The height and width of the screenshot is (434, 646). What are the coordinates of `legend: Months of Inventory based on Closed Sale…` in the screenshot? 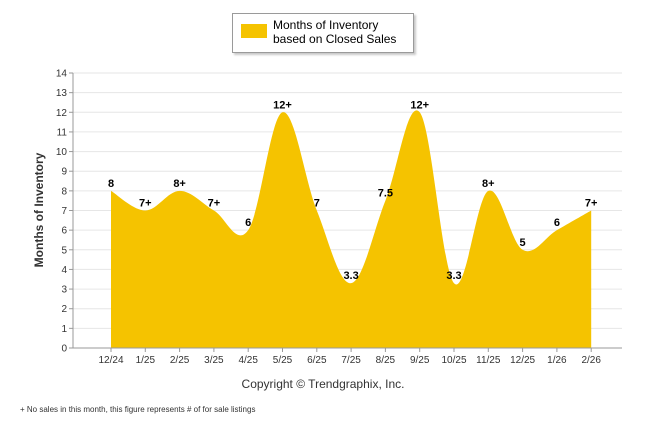 It's located at (323, 33).